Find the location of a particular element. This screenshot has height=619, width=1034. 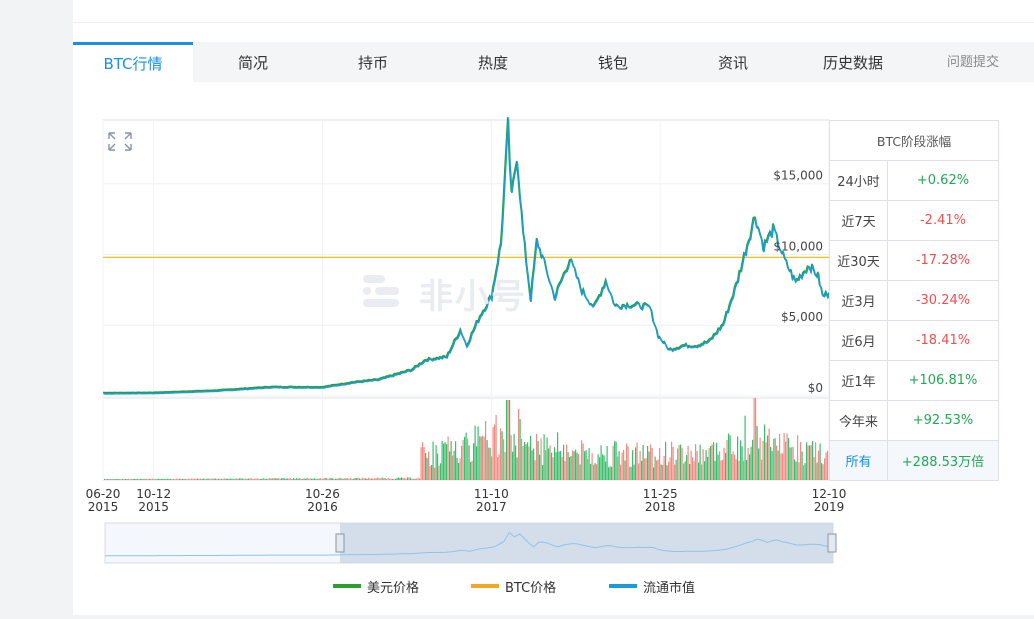

x-tick-date: 10-12 is located at coordinates (153, 494).